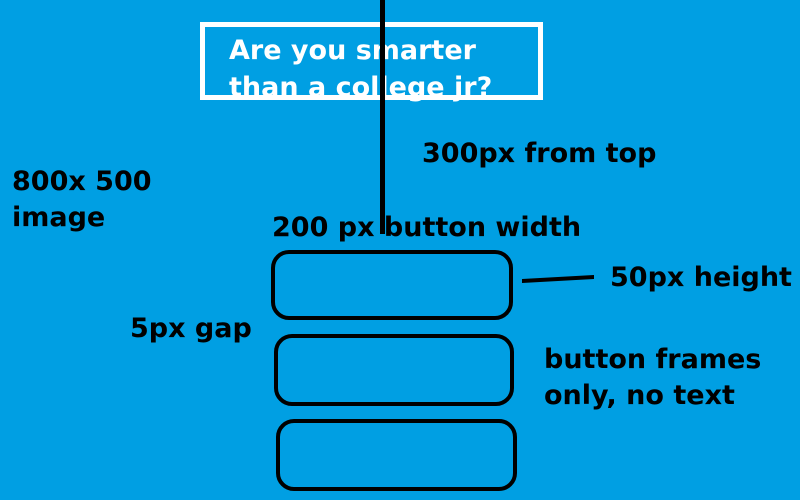  I want to click on button-height-label: 50px height, so click(701, 277).